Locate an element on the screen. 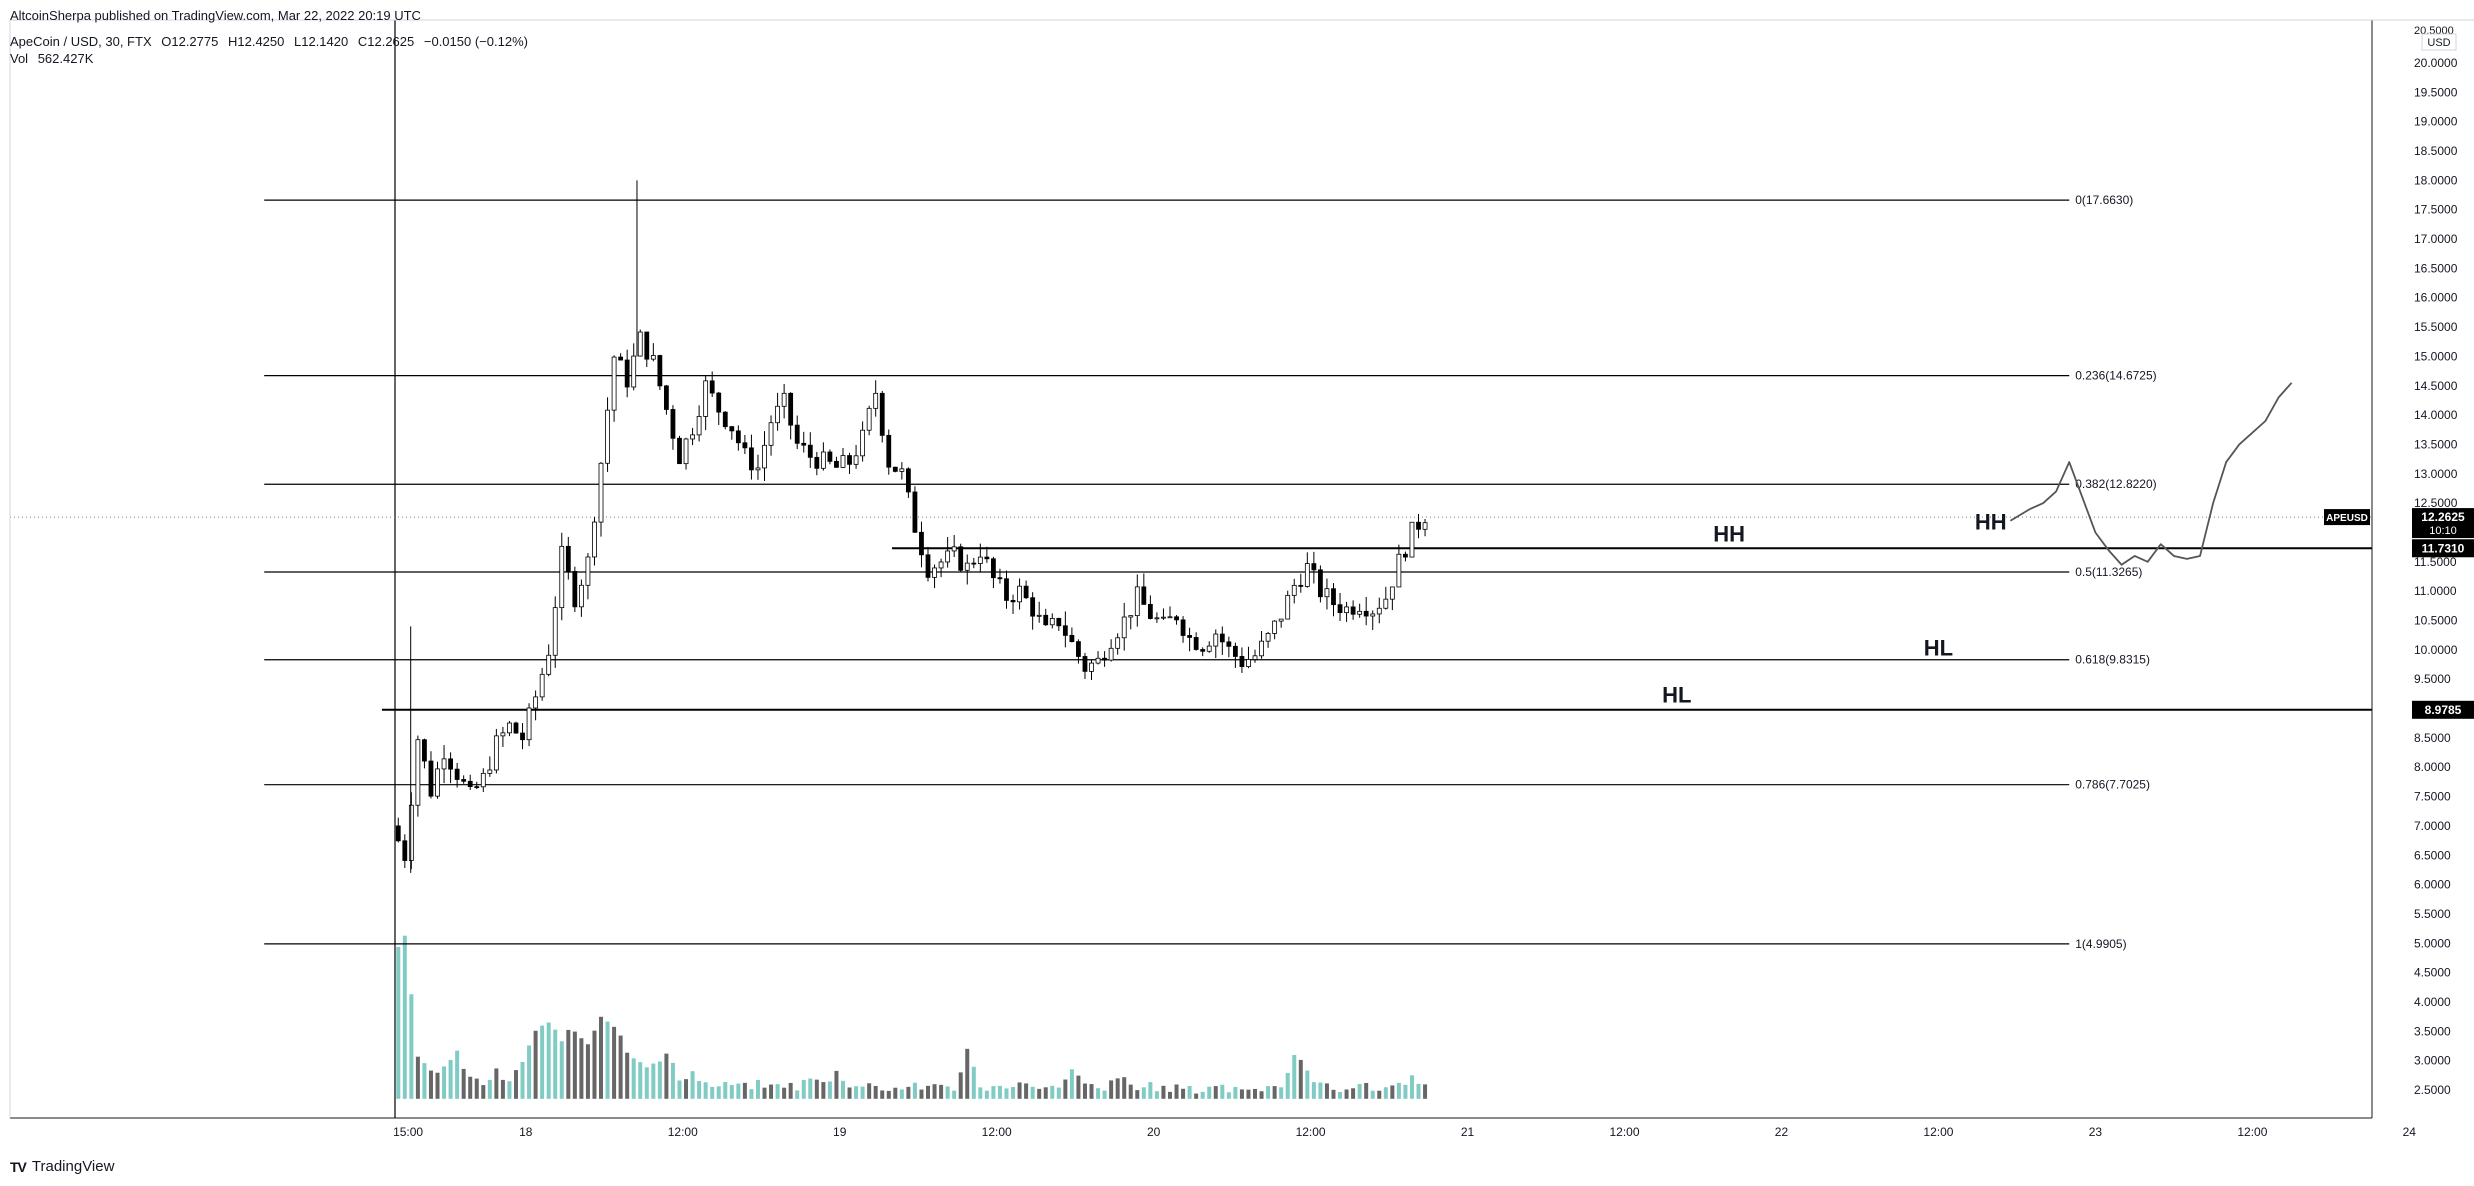 This screenshot has height=1186, width=2474. footer-brand: TV TradingView is located at coordinates (62, 1166).